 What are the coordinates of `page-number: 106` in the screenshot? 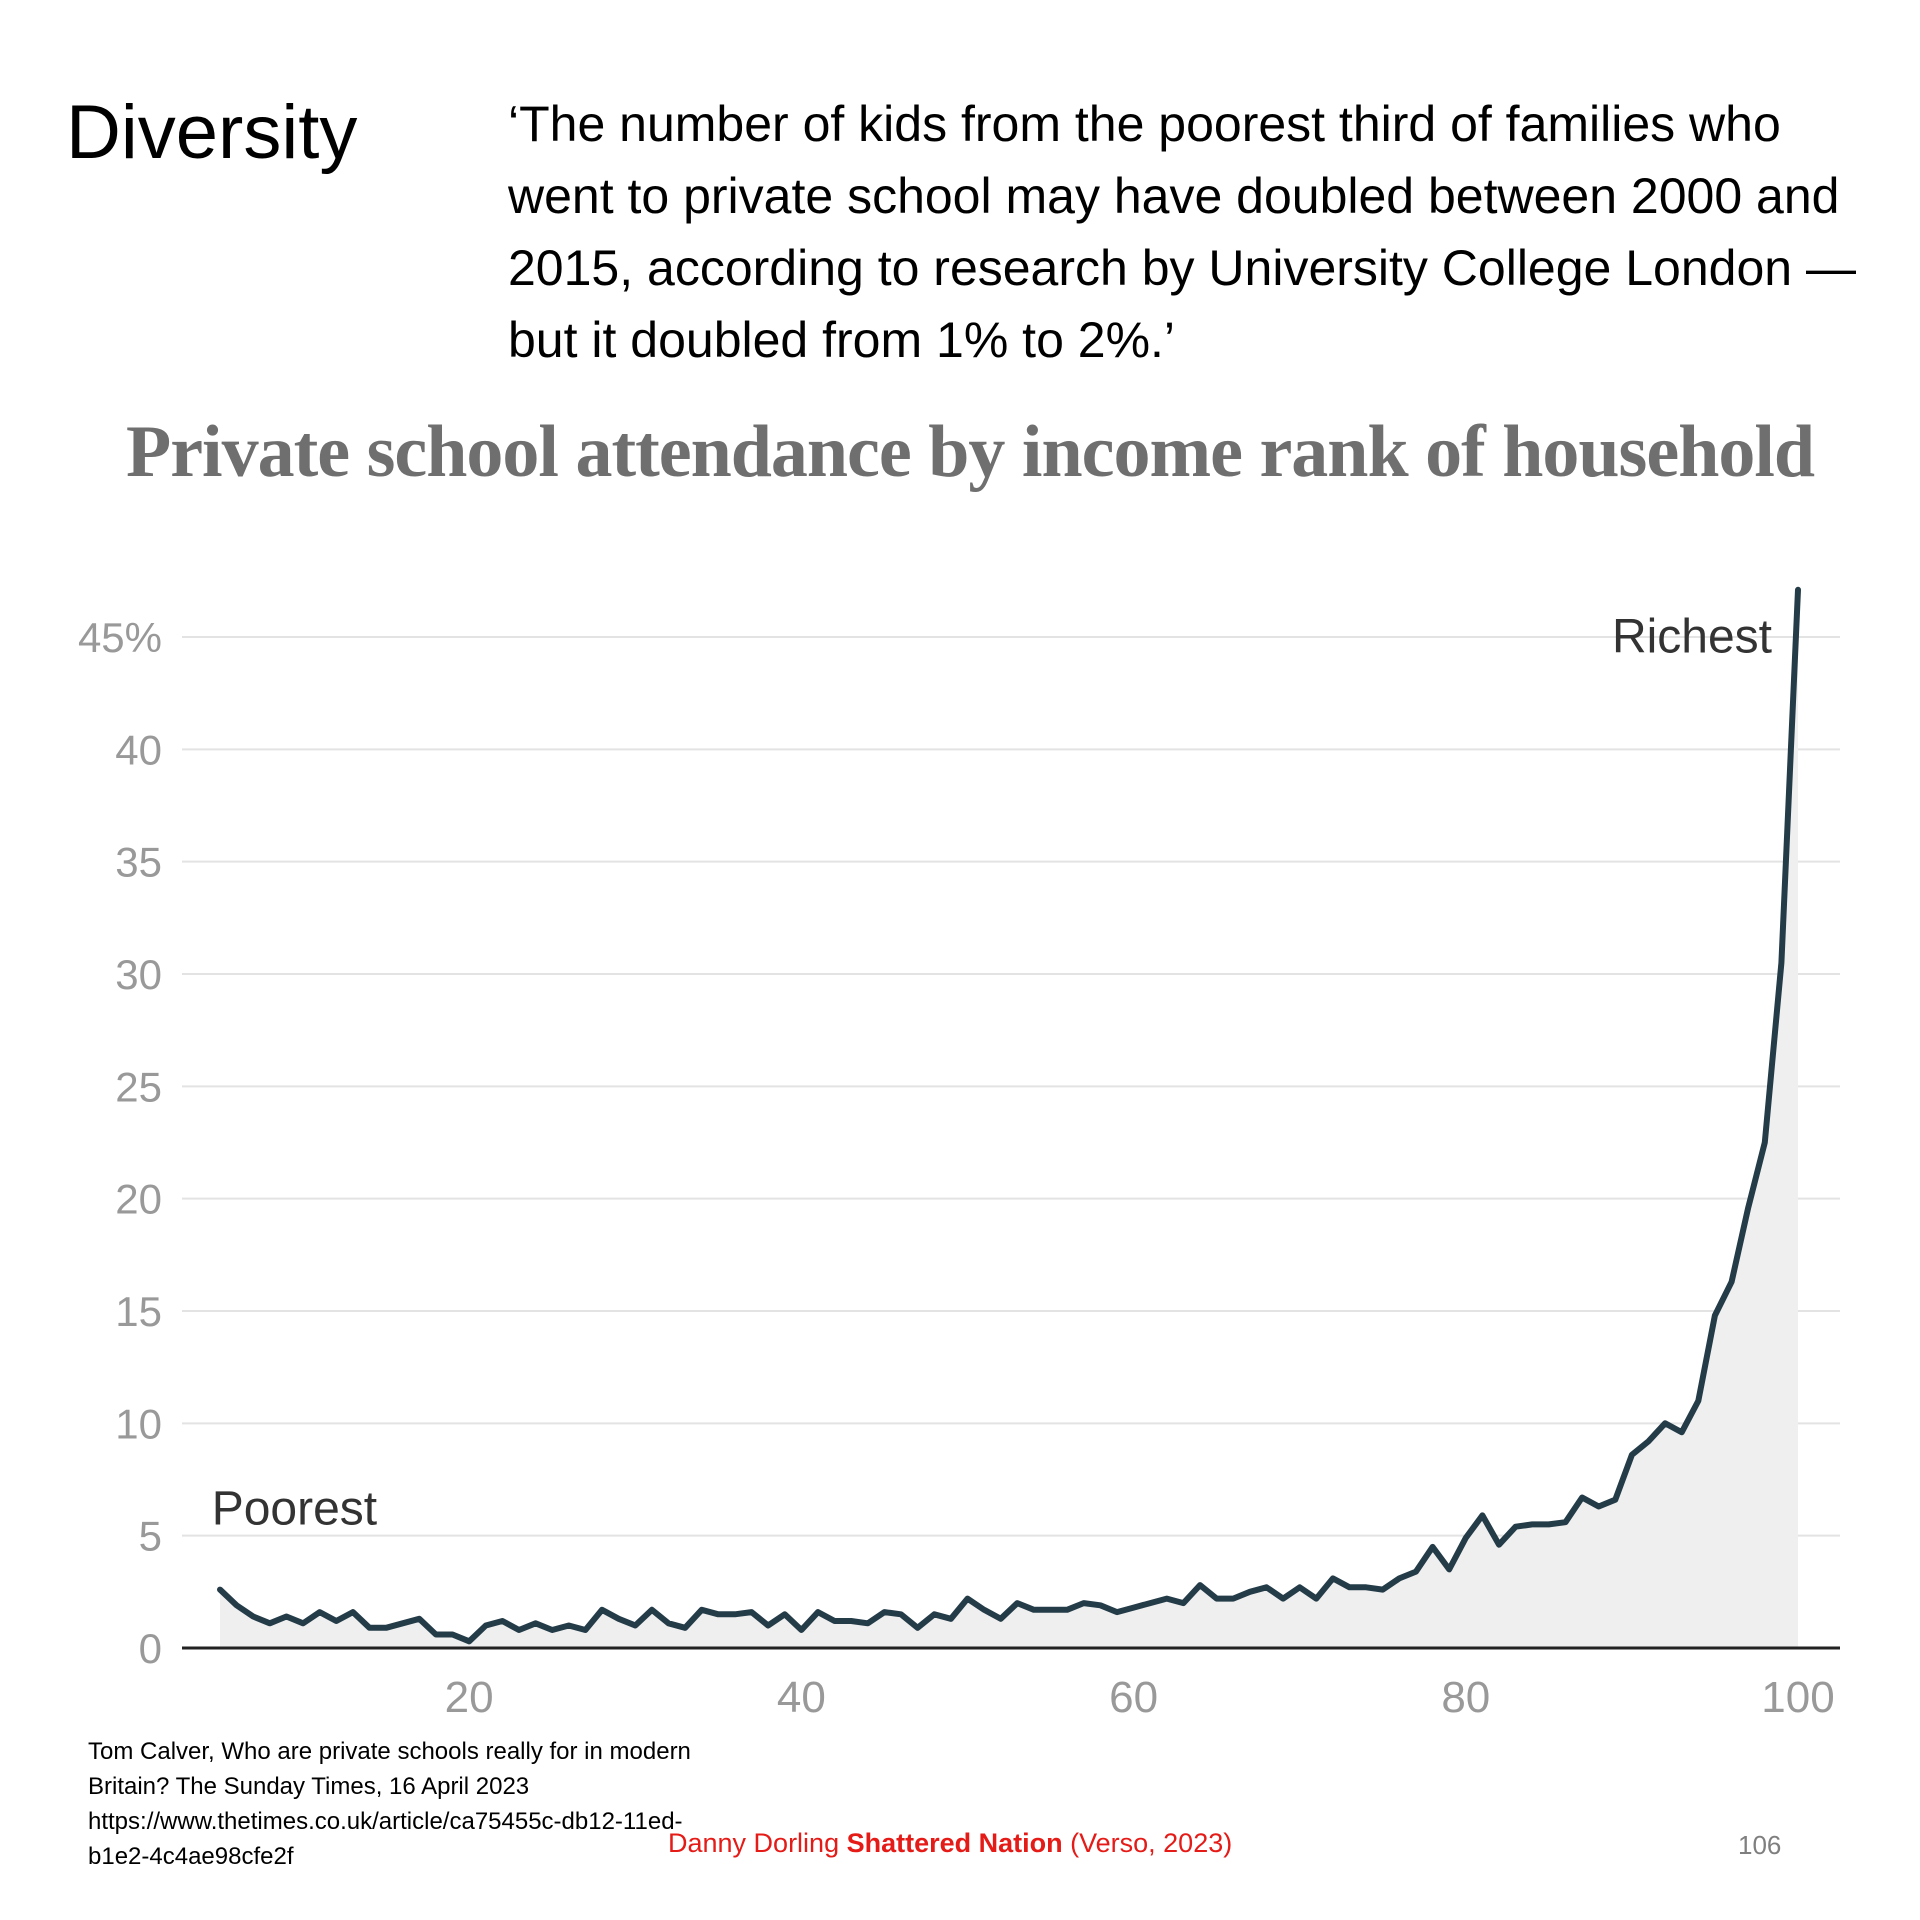 It's located at (1760, 1845).